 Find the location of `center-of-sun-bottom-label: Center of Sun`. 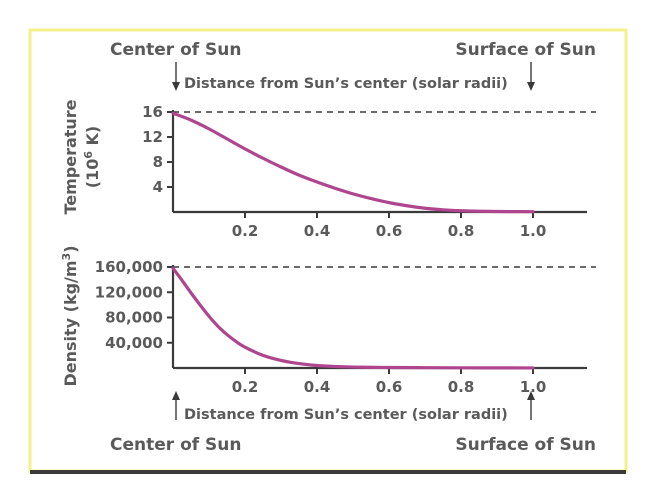

center-of-sun-bottom-label: Center of Sun is located at coordinates (176, 445).